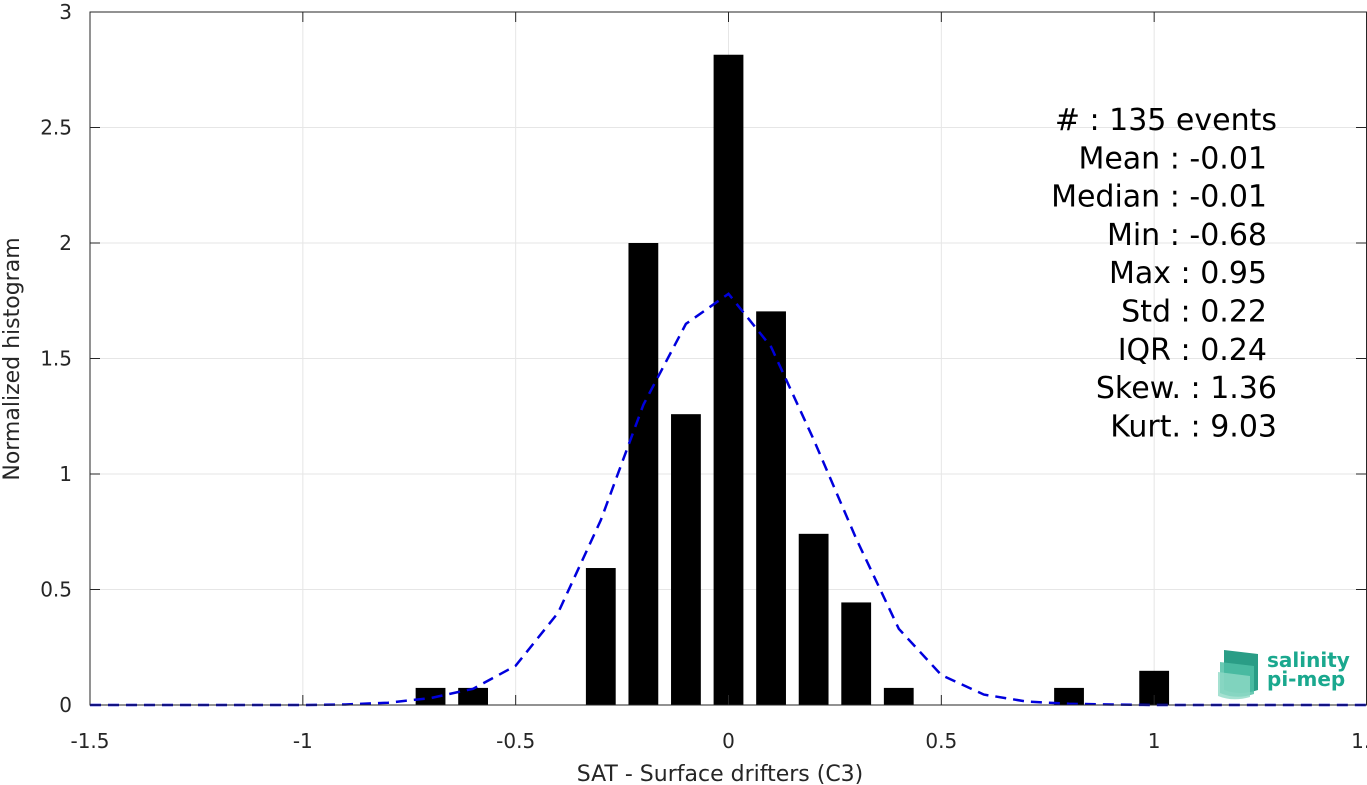 The width and height of the screenshot is (1367, 785). What do you see at coordinates (303, 741) in the screenshot?
I see `x-tick-label: -1` at bounding box center [303, 741].